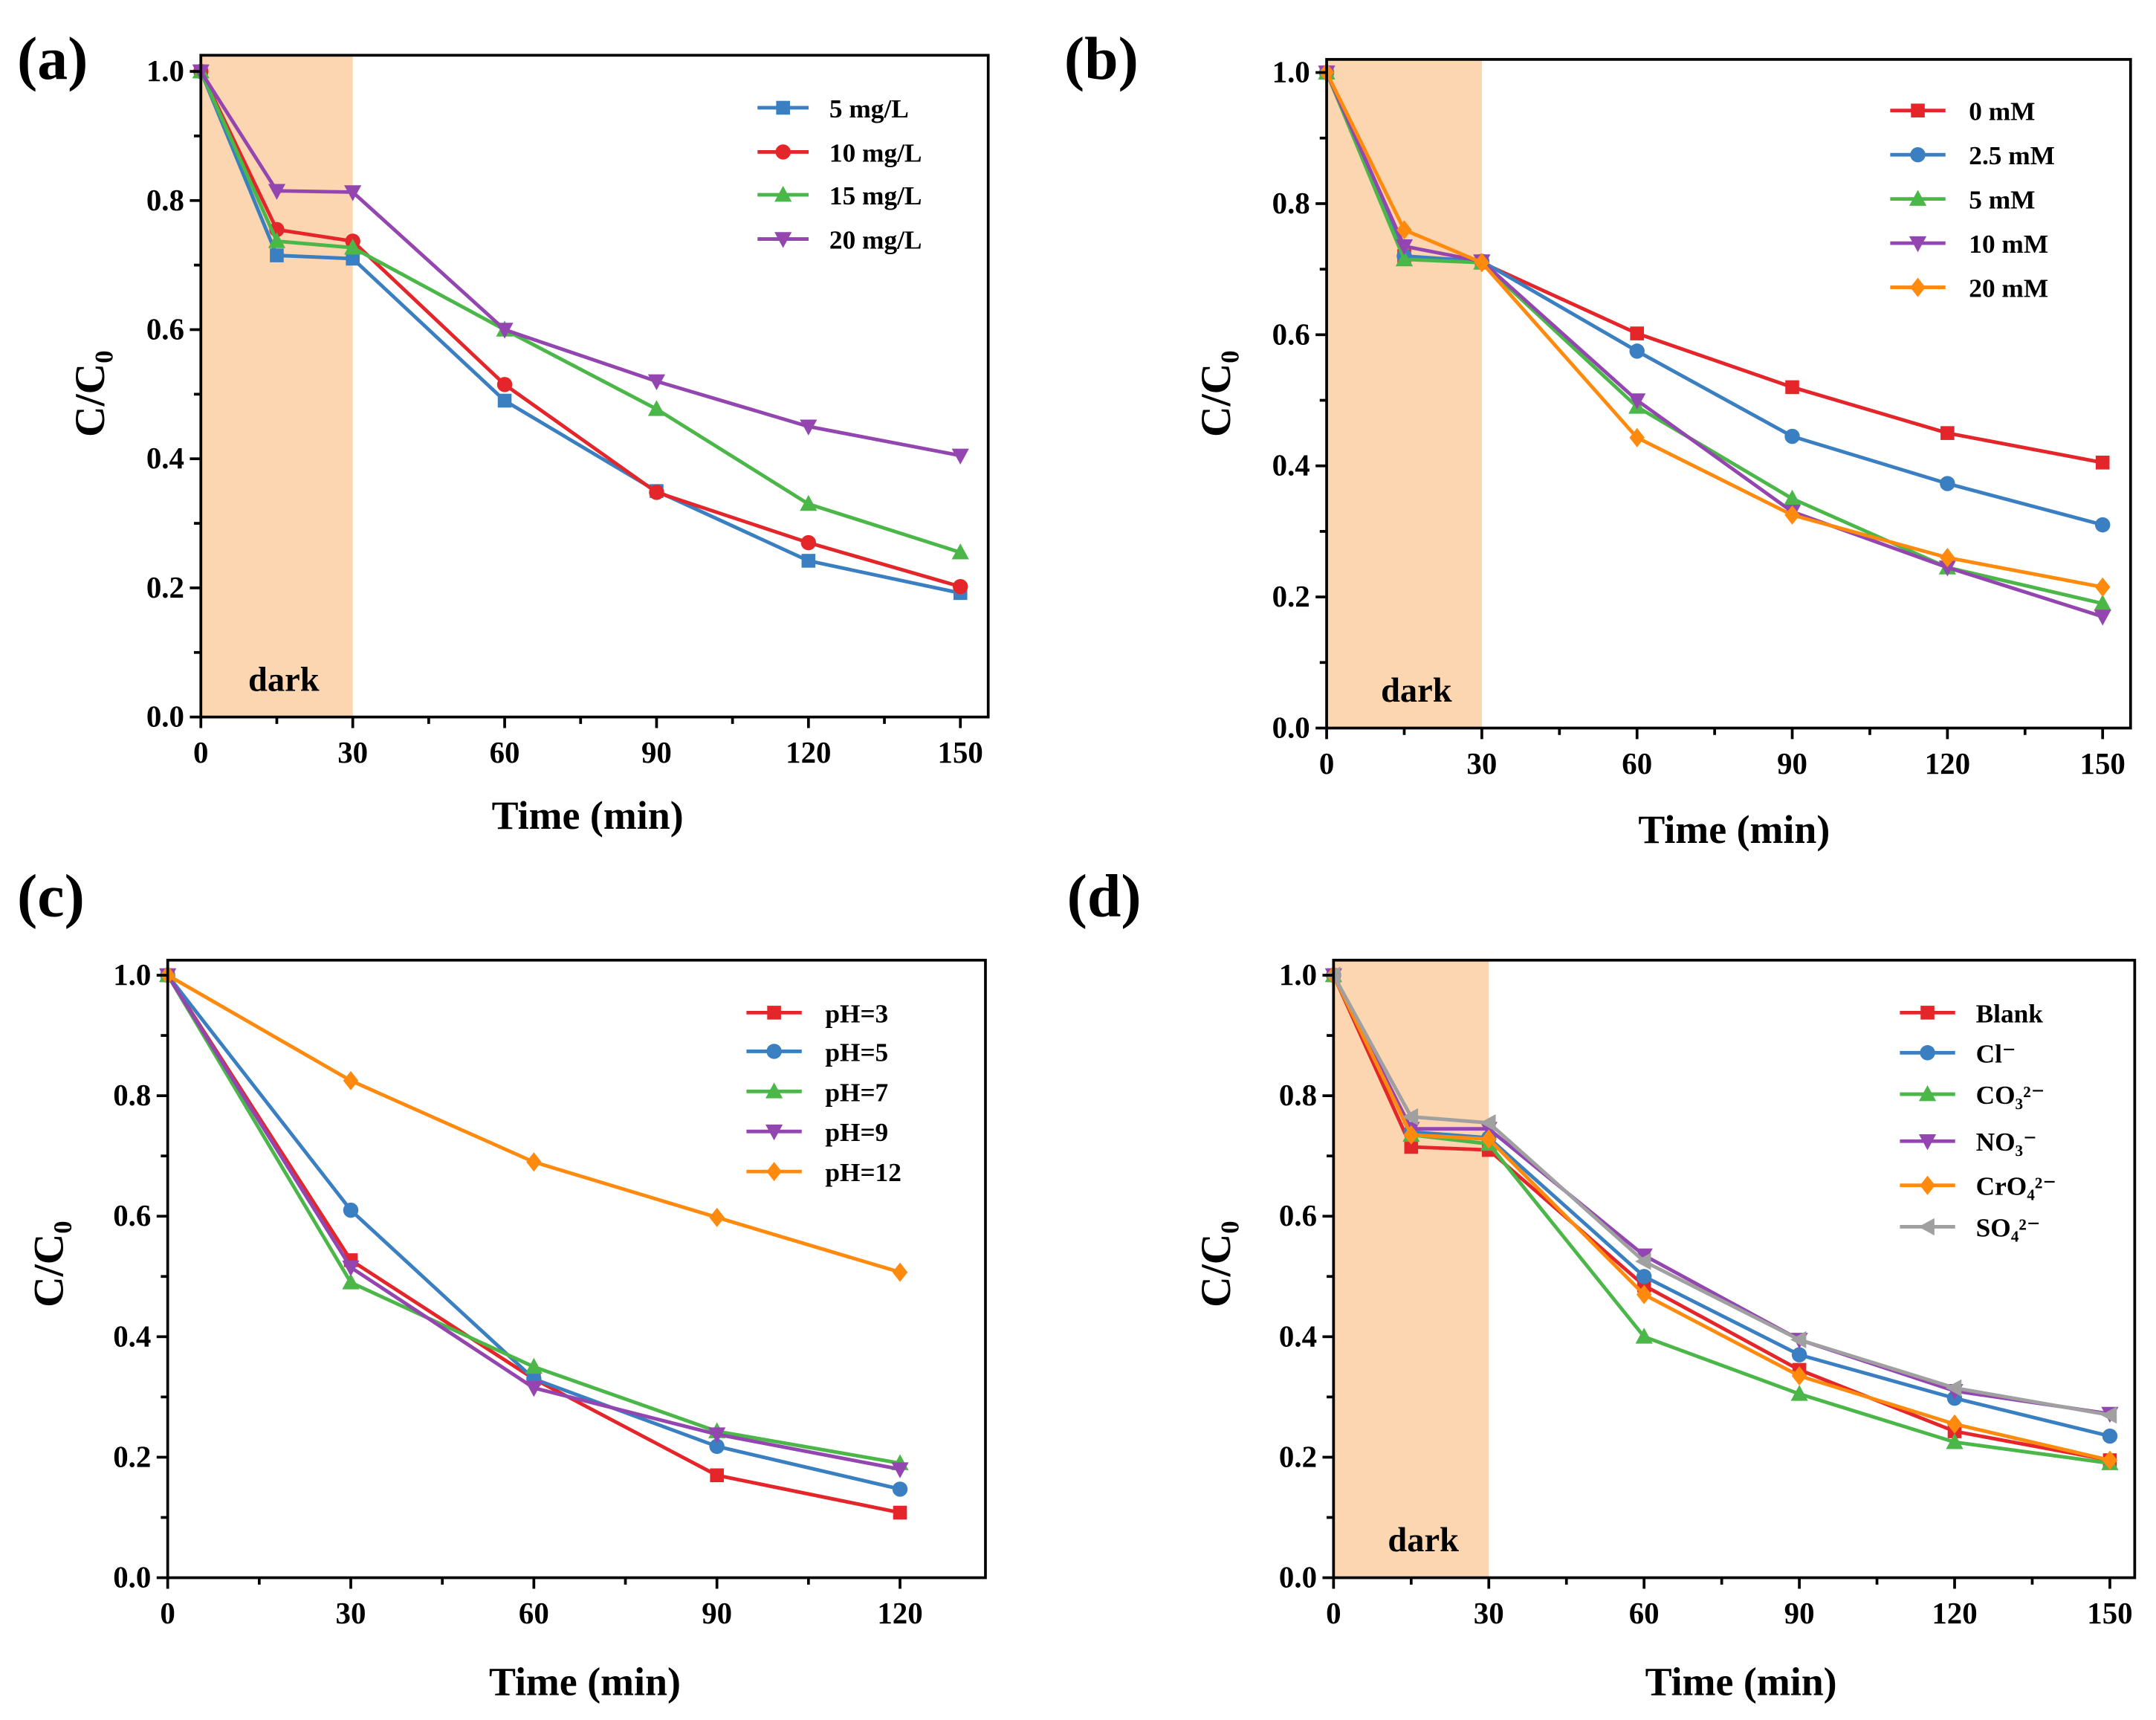 This screenshot has height=1720, width=2156. Describe the element at coordinates (856, 1013) in the screenshot. I see `legend-label: pH=3` at that location.